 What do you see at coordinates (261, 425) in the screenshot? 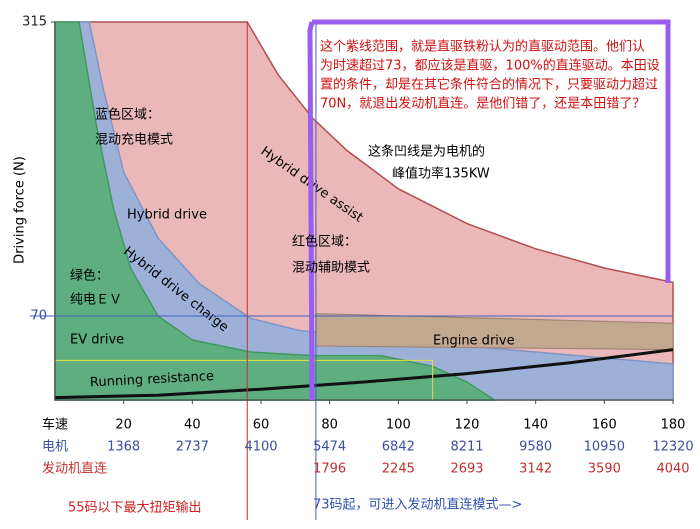
I see `x-tick-label: 60` at bounding box center [261, 425].